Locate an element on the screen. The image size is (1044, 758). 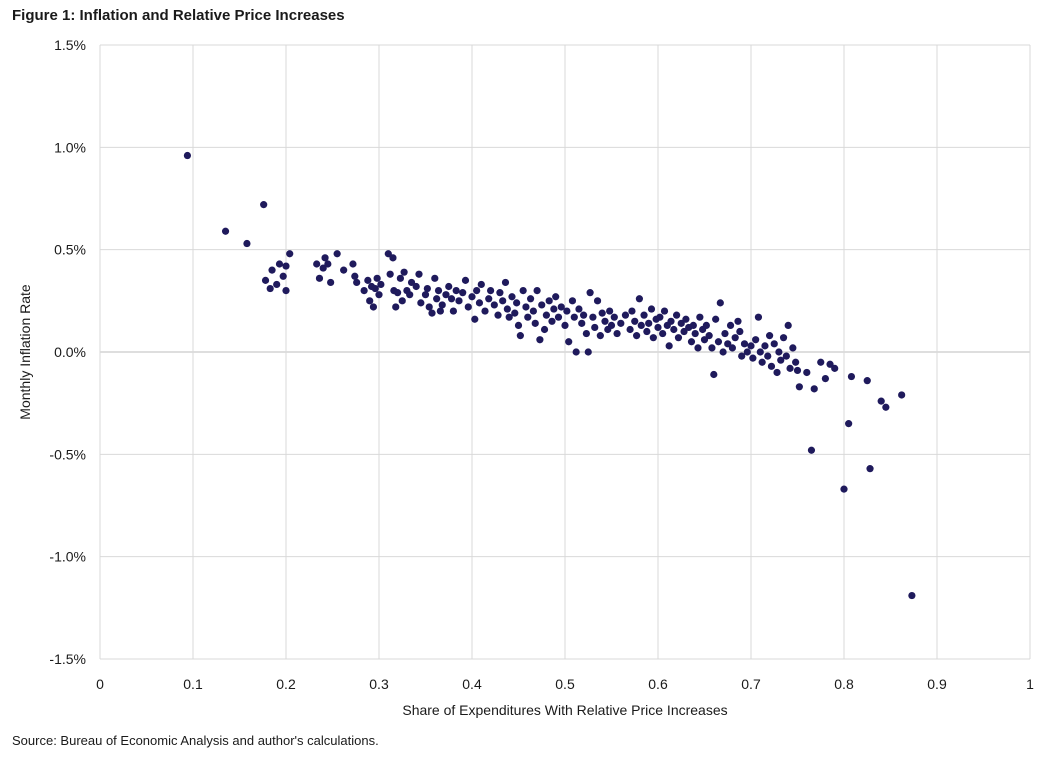
x-tick-label: 0.3 is located at coordinates (379, 684).